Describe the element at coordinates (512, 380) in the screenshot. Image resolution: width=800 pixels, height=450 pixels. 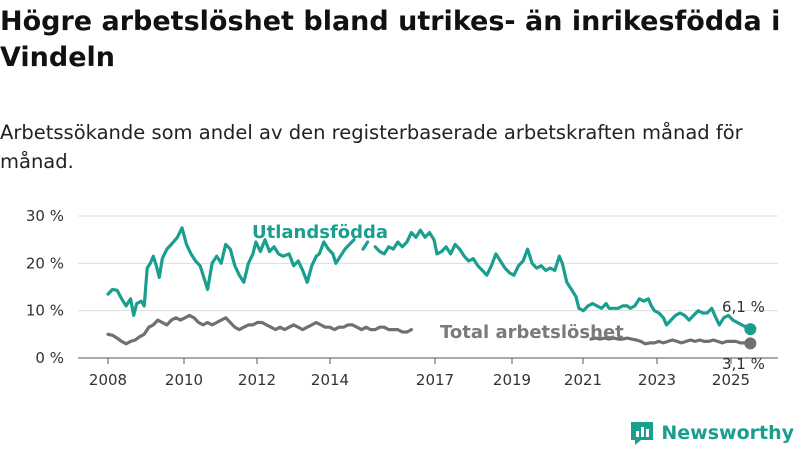
I see `x-tick-label: 2019` at that location.